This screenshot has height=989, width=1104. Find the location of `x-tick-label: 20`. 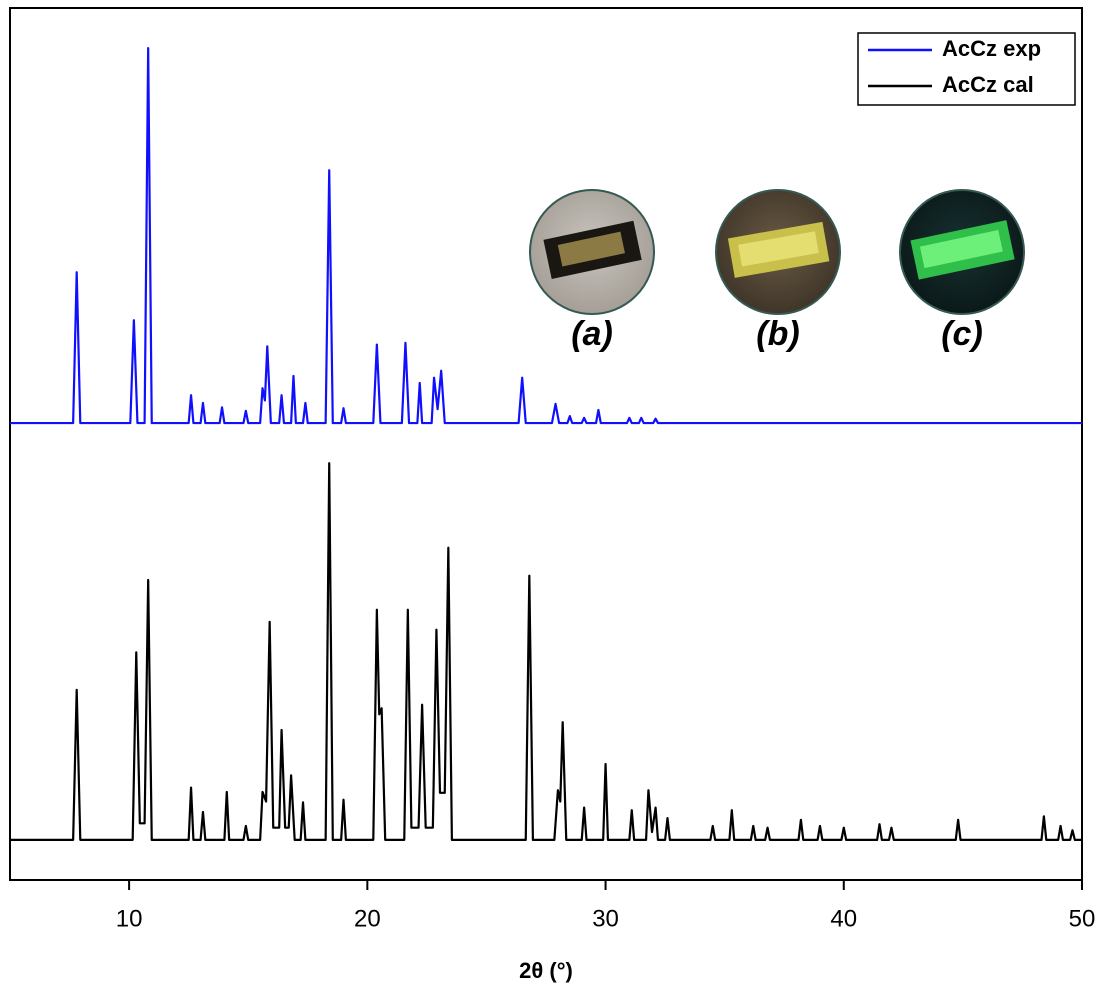

x-tick-label: 20 is located at coordinates (367, 918).